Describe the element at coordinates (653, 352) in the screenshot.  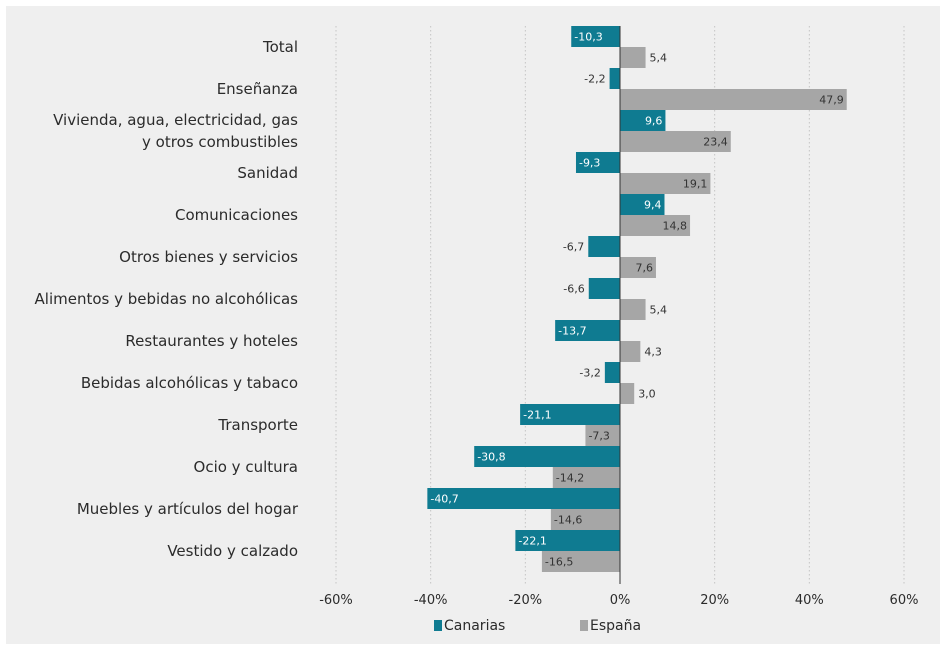
I see `data-label: 4,3` at that location.